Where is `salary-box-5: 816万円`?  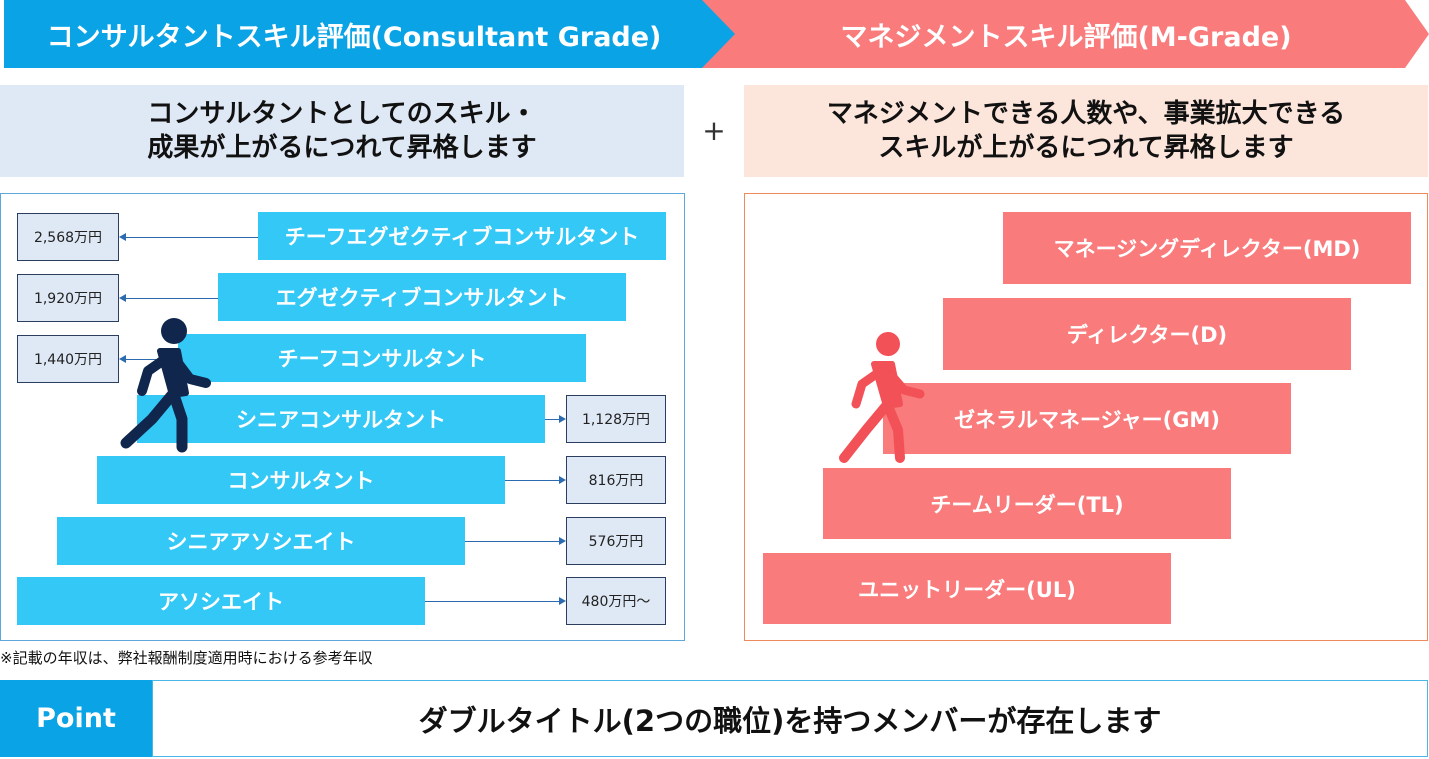 salary-box-5: 816万円 is located at coordinates (616, 480).